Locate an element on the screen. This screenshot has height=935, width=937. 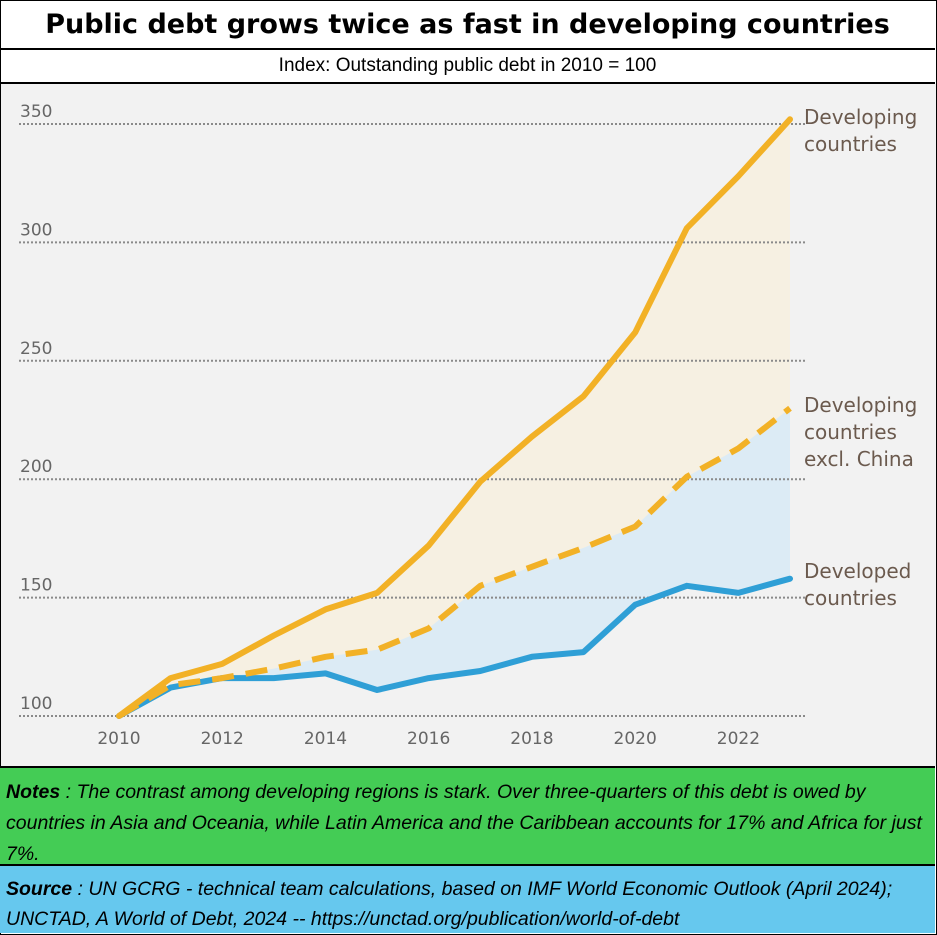
x-tick-label-2016: 2016 is located at coordinates (428, 739).